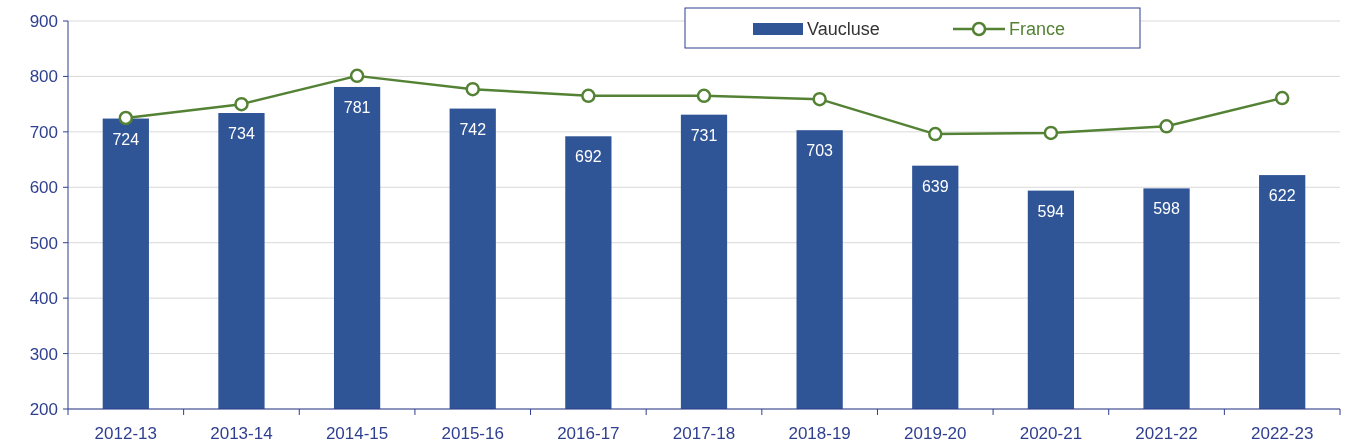  Describe the element at coordinates (1166, 433) in the screenshot. I see `x-tick-label: 2021-22` at that location.